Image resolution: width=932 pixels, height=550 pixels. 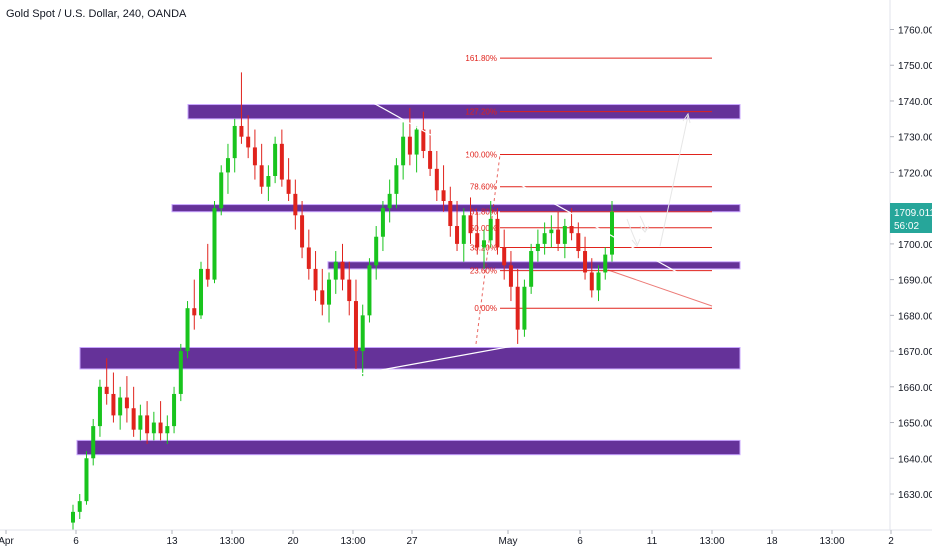 What do you see at coordinates (915, 281) in the screenshot?
I see `price-tick-label: 1690.00` at bounding box center [915, 281].